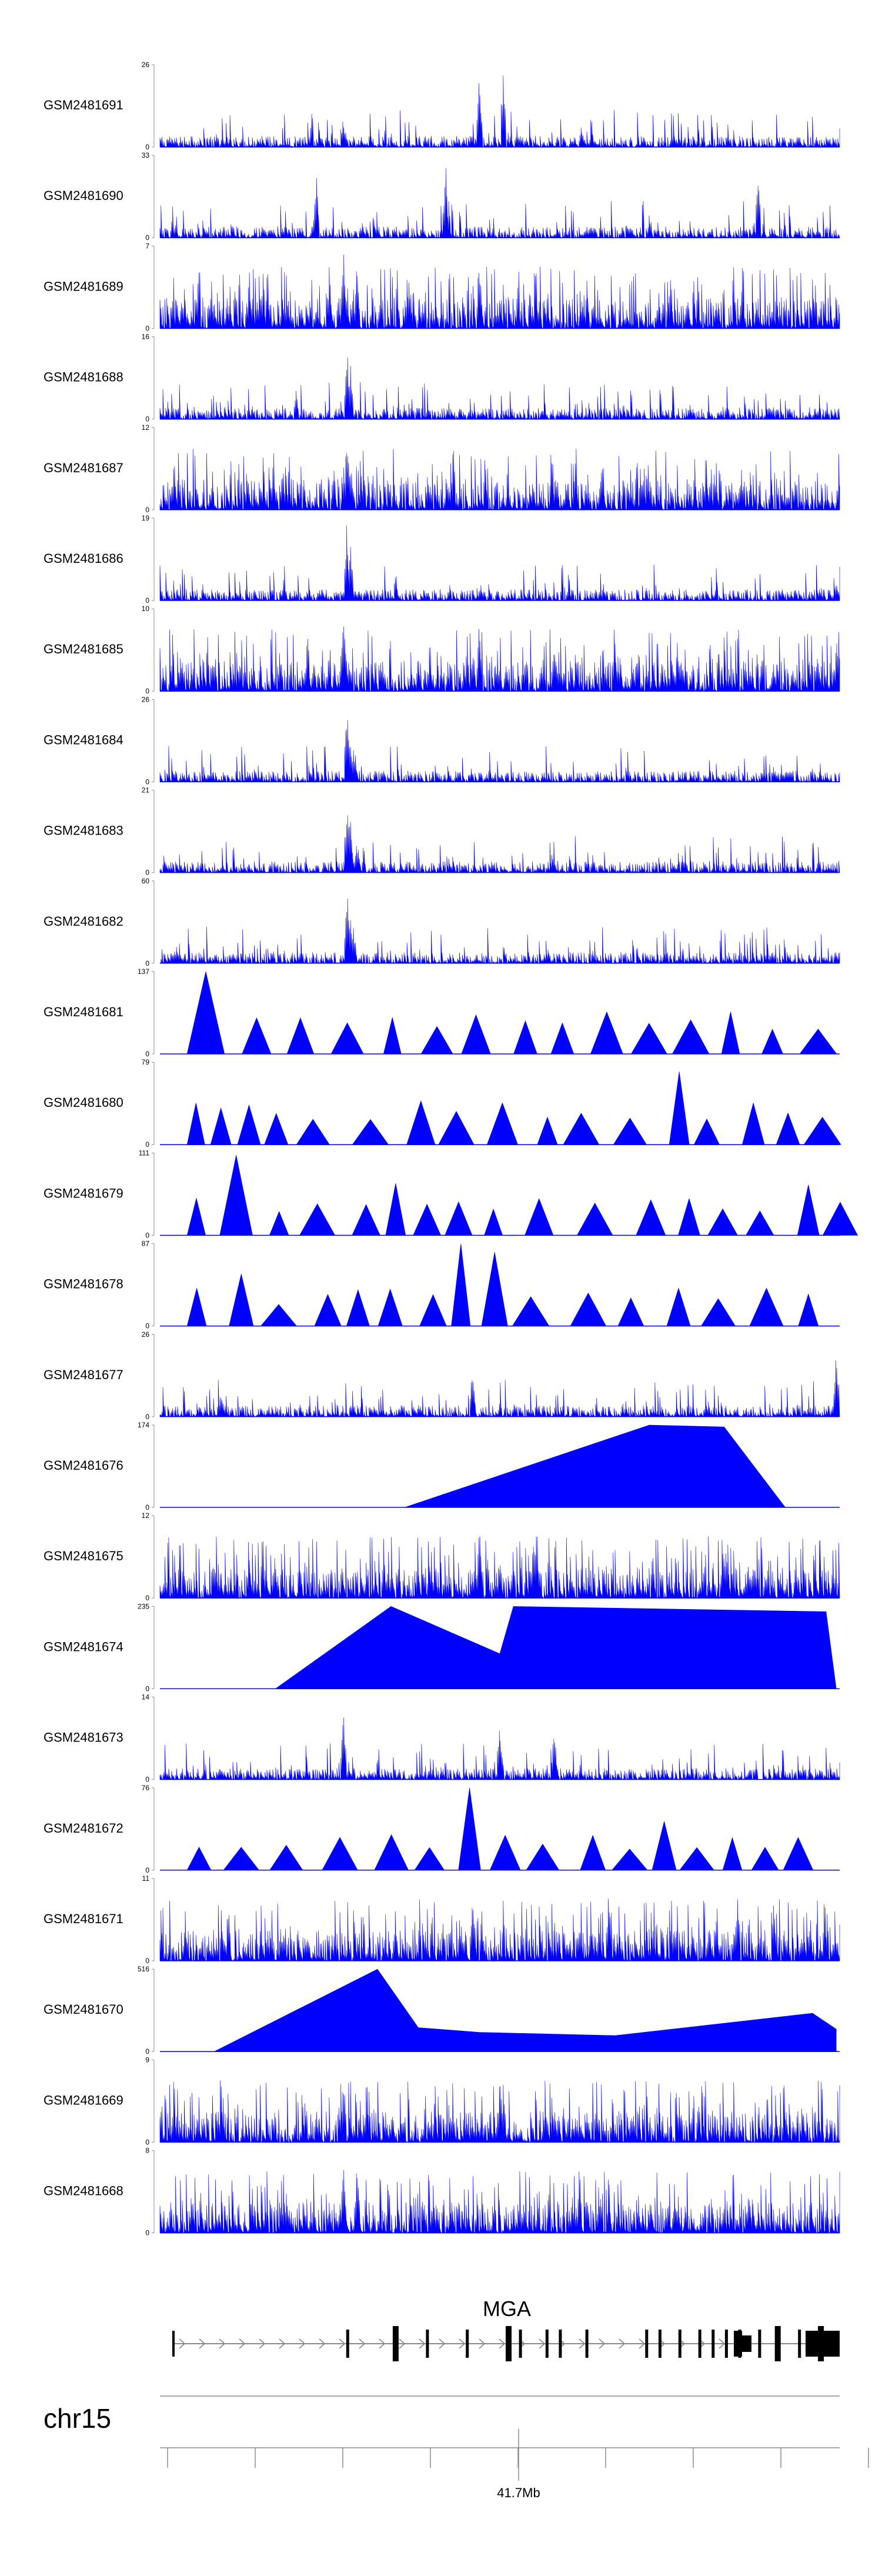  I want to click on track-label: GSM2481688, so click(83, 377).